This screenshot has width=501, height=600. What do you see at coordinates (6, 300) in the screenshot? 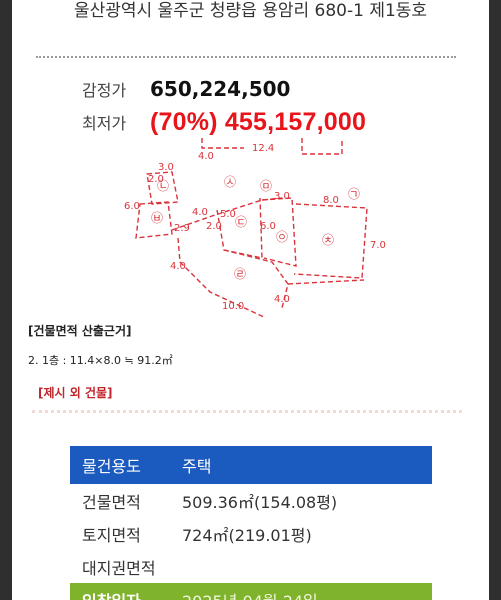
I see `window-left-edge` at bounding box center [6, 300].